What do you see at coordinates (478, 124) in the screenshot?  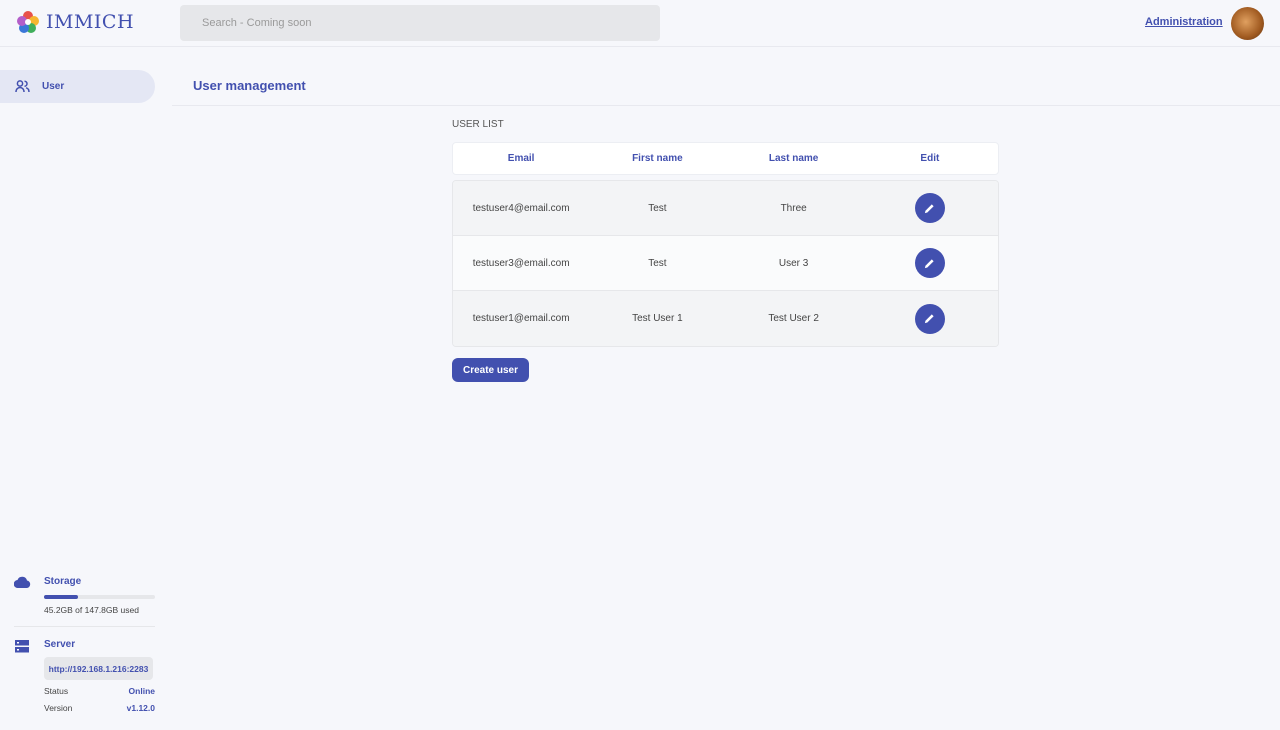 I see `section-label: USER LIST` at bounding box center [478, 124].